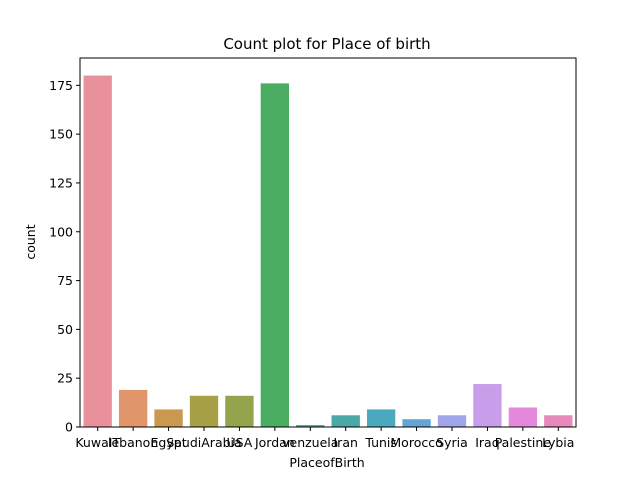 This screenshot has width=640, height=480. What do you see at coordinates (64, 256) in the screenshot?
I see `y-axis: 0 25 50 75 100 125 150 175` at bounding box center [64, 256].